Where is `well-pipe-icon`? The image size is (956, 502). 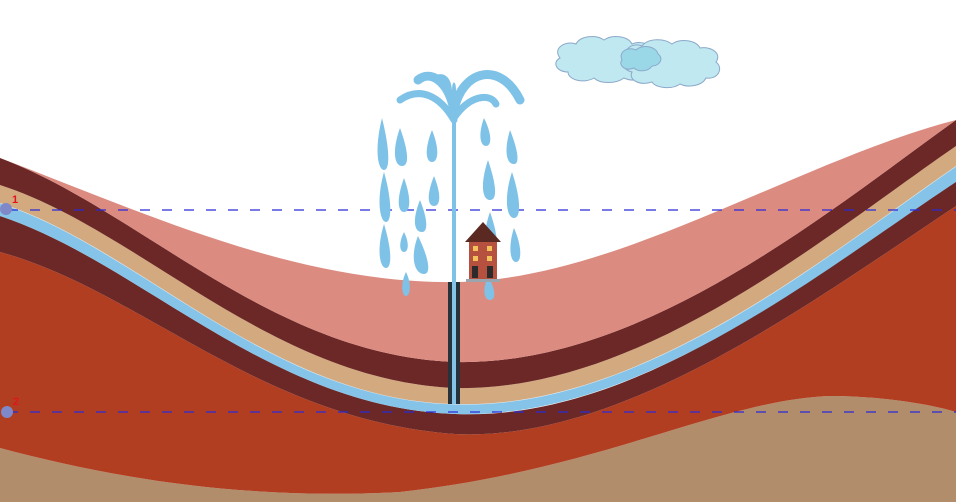
well-pipe-icon is located at coordinates (454, 343).